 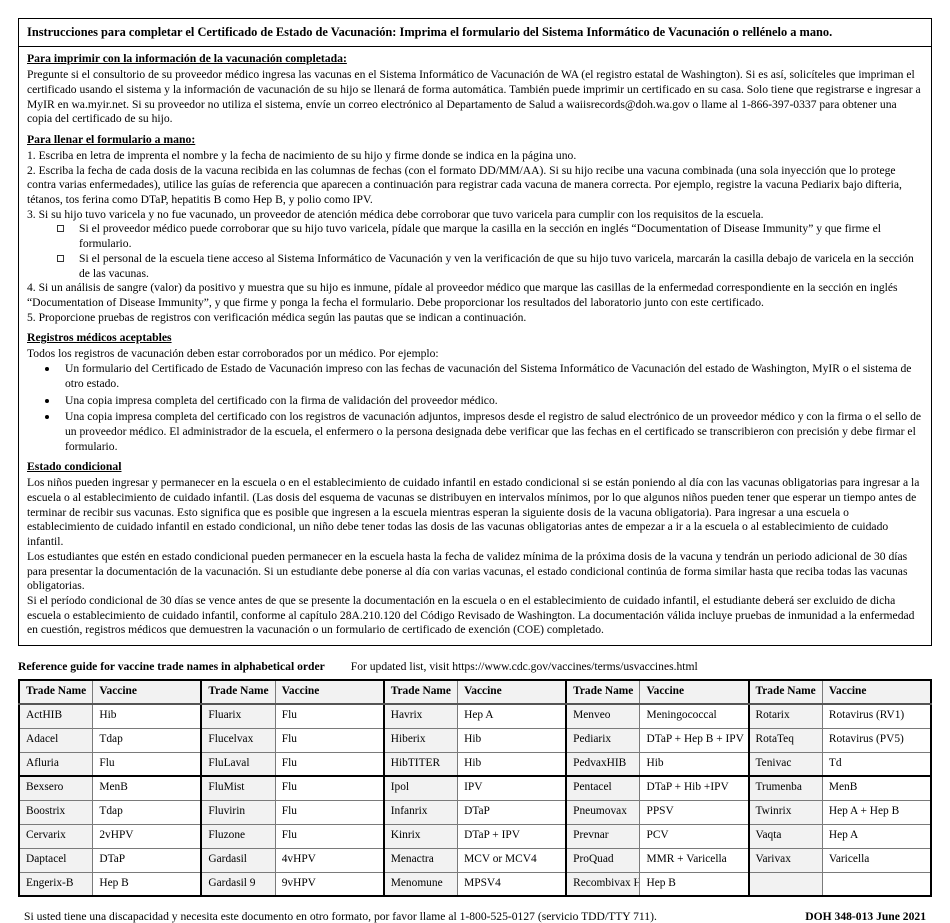 What do you see at coordinates (147, 692) in the screenshot?
I see `column-header-vaccine-1: Vaccine` at bounding box center [147, 692].